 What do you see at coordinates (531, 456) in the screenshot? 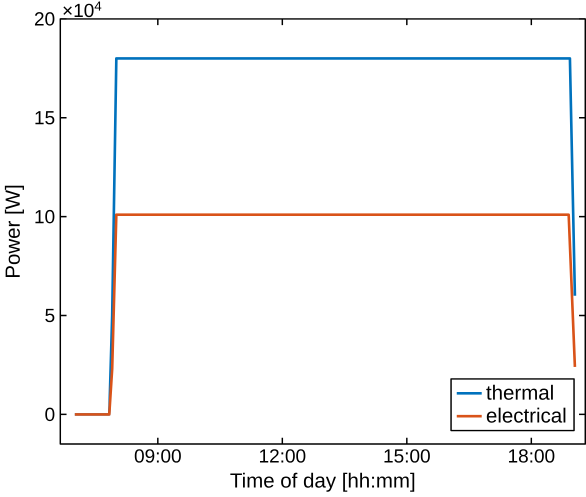
I see `x-tick-label: 18:00` at bounding box center [531, 456].